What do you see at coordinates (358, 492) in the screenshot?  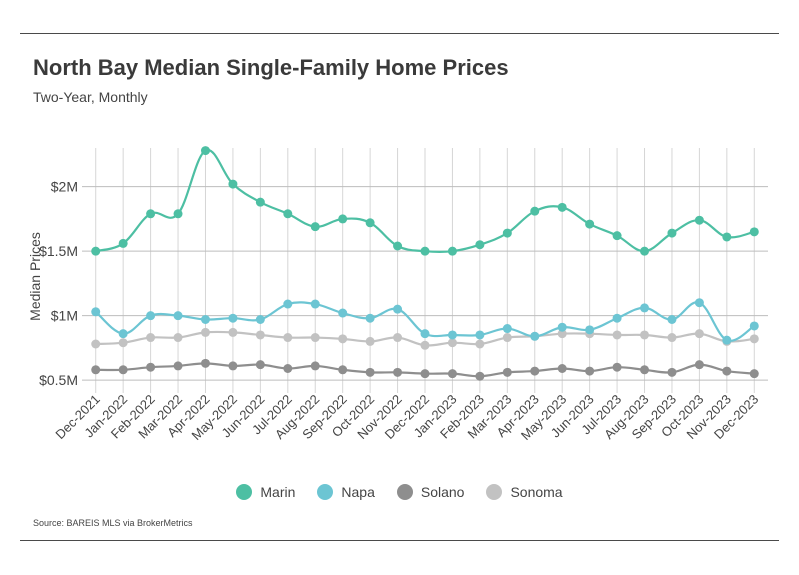 I see `legend-label-napa: Napa` at bounding box center [358, 492].